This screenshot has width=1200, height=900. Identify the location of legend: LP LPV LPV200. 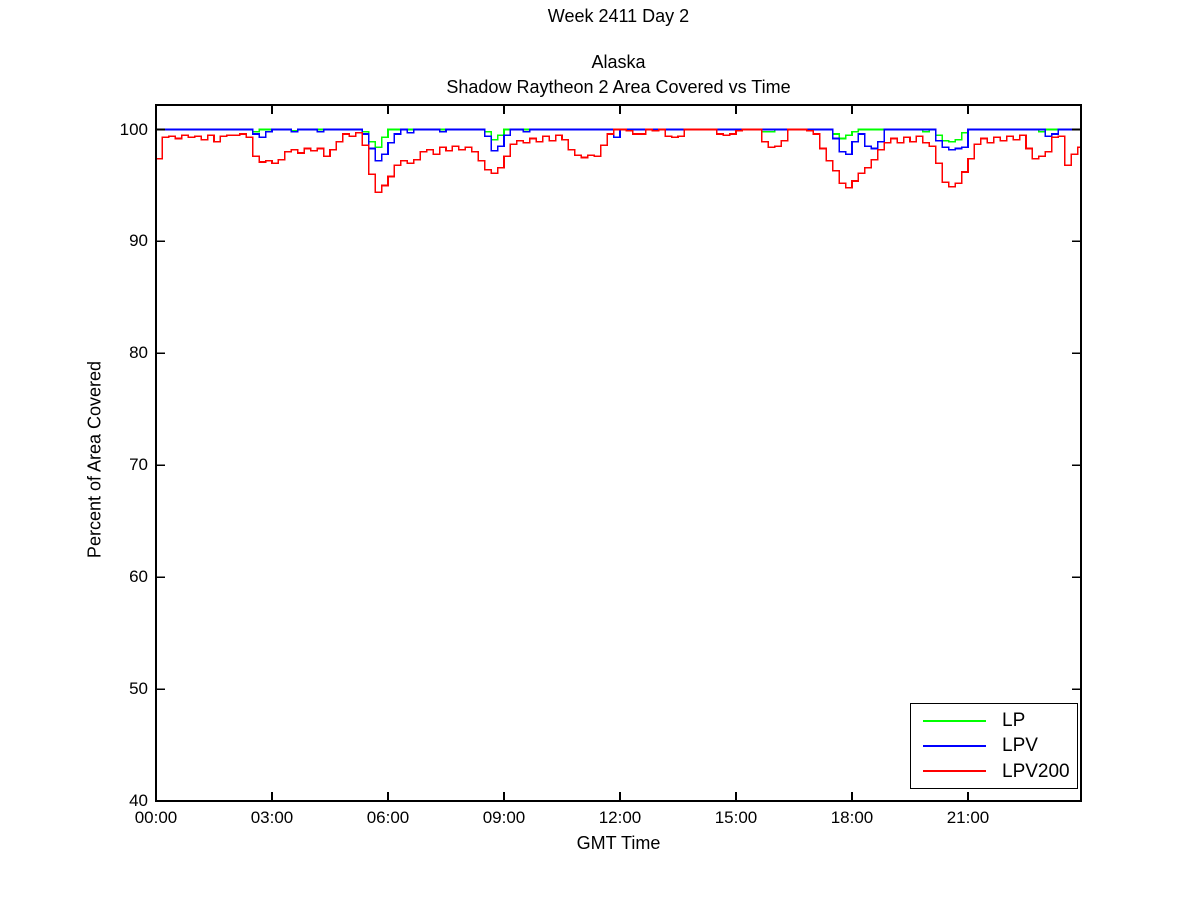
(994, 746).